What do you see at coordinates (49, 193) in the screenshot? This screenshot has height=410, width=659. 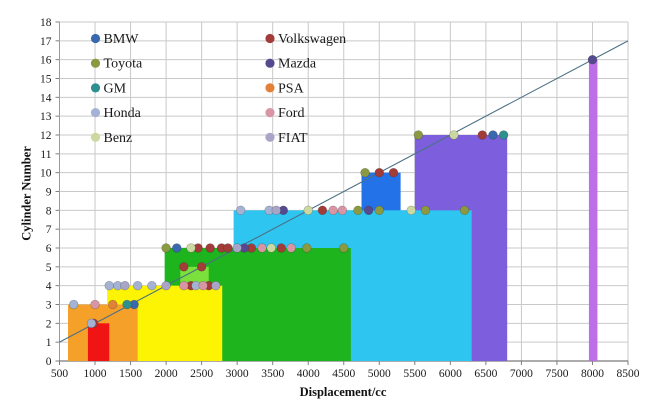 I see `y-tick-label: 9` at bounding box center [49, 193].